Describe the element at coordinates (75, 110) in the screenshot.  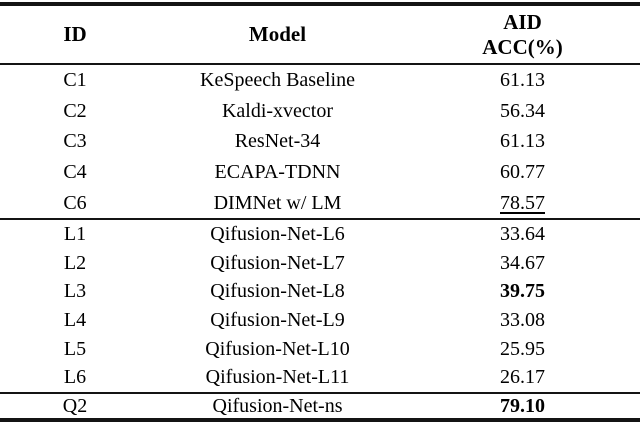
I see `cell-id: C2` at that location.